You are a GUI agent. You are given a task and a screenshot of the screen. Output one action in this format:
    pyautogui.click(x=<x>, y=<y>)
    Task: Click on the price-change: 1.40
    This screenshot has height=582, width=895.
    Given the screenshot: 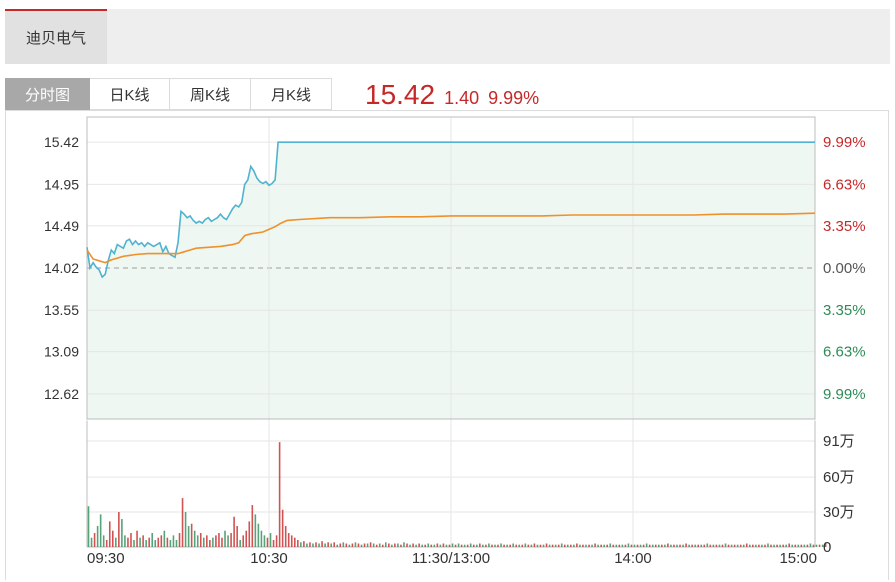 What is the action you would take?
    pyautogui.click(x=462, y=98)
    